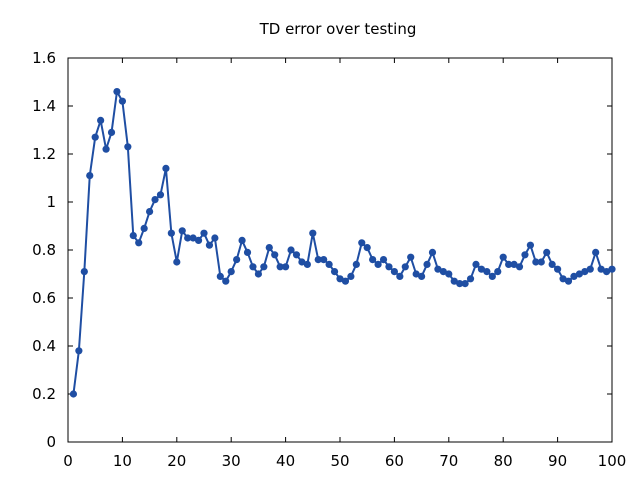 This screenshot has width=640, height=480. What do you see at coordinates (503, 461) in the screenshot?
I see `x-tick-label: 80` at bounding box center [503, 461].